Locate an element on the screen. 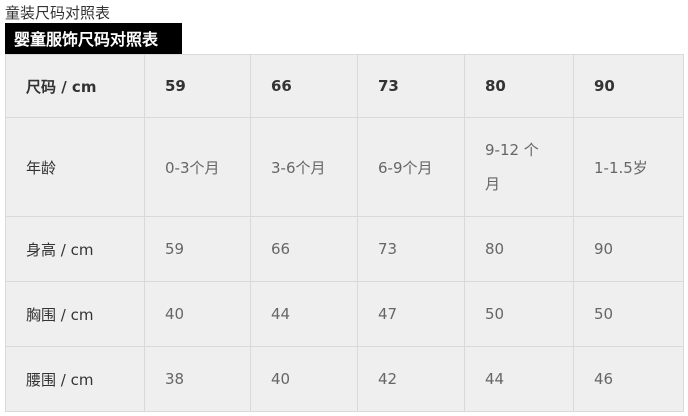 The image size is (688, 416). table-cell: 9-12 个月 is located at coordinates (519, 167).